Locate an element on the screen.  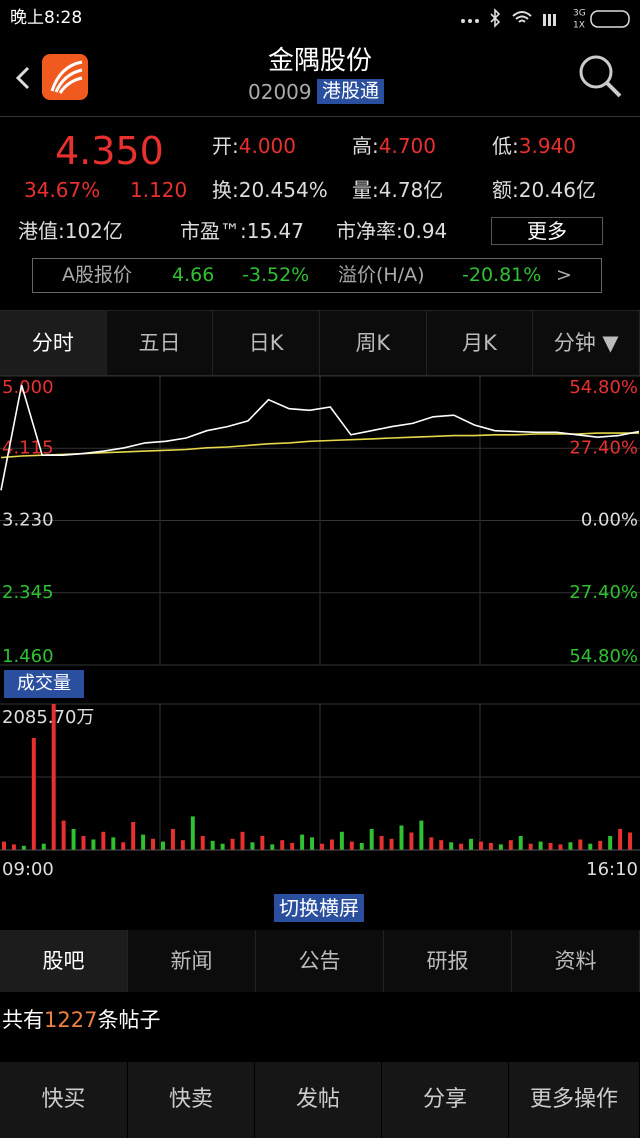
back is located at coordinates (22, 78).